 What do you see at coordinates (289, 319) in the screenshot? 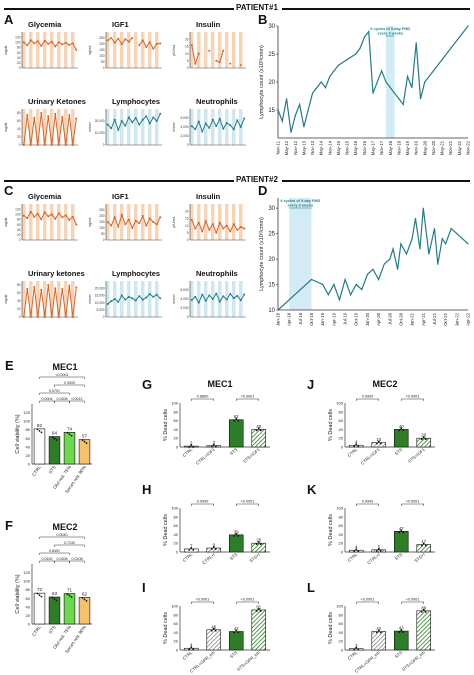
I see `p2-lymph-xtick-1: Apr-18` at bounding box center [289, 319].